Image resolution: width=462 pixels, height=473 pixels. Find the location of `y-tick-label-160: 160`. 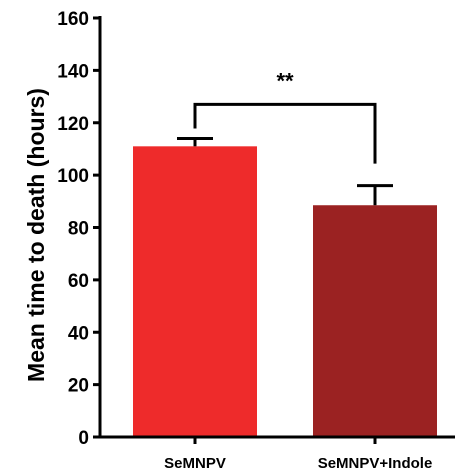

y-tick-label-160: 160 is located at coordinates (73, 19).